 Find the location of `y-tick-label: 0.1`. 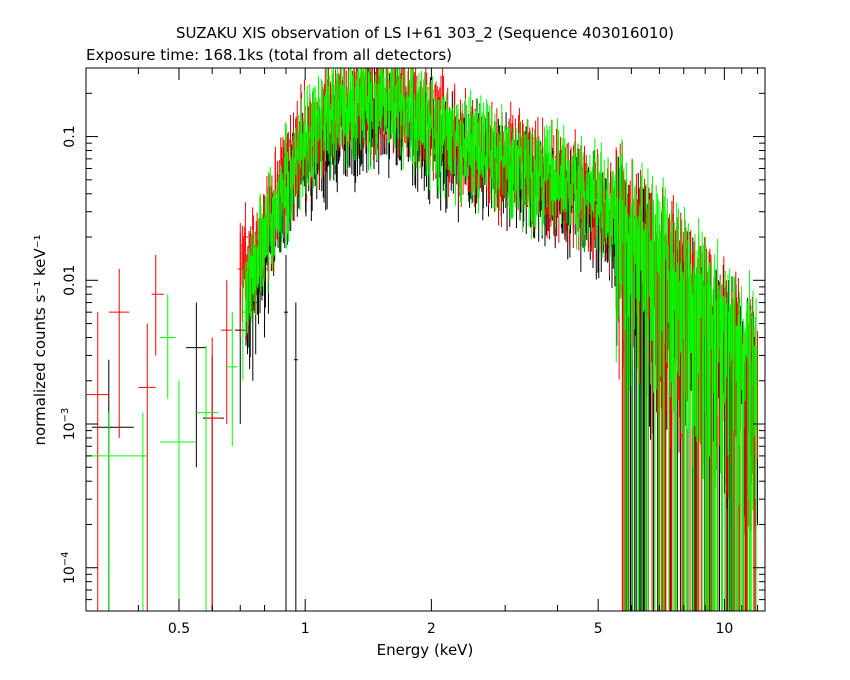

y-tick-label: 0.1 is located at coordinates (70, 136).